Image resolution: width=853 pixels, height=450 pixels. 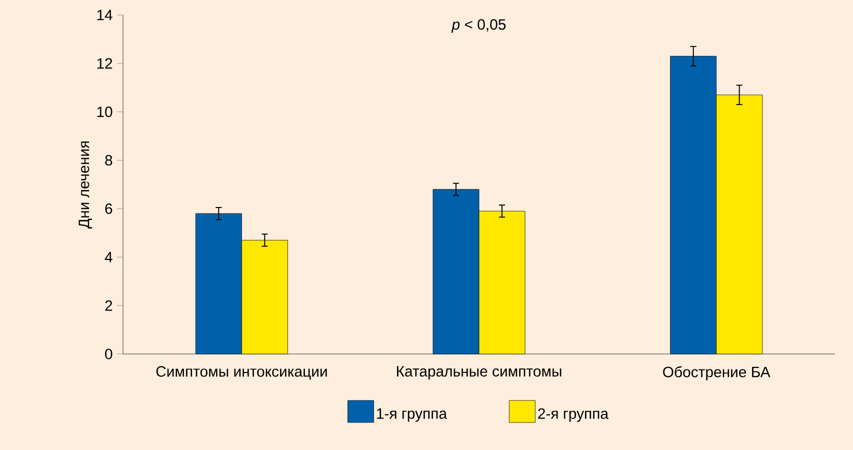 What do you see at coordinates (104, 63) in the screenshot?
I see `y-tick-label: 12` at bounding box center [104, 63].